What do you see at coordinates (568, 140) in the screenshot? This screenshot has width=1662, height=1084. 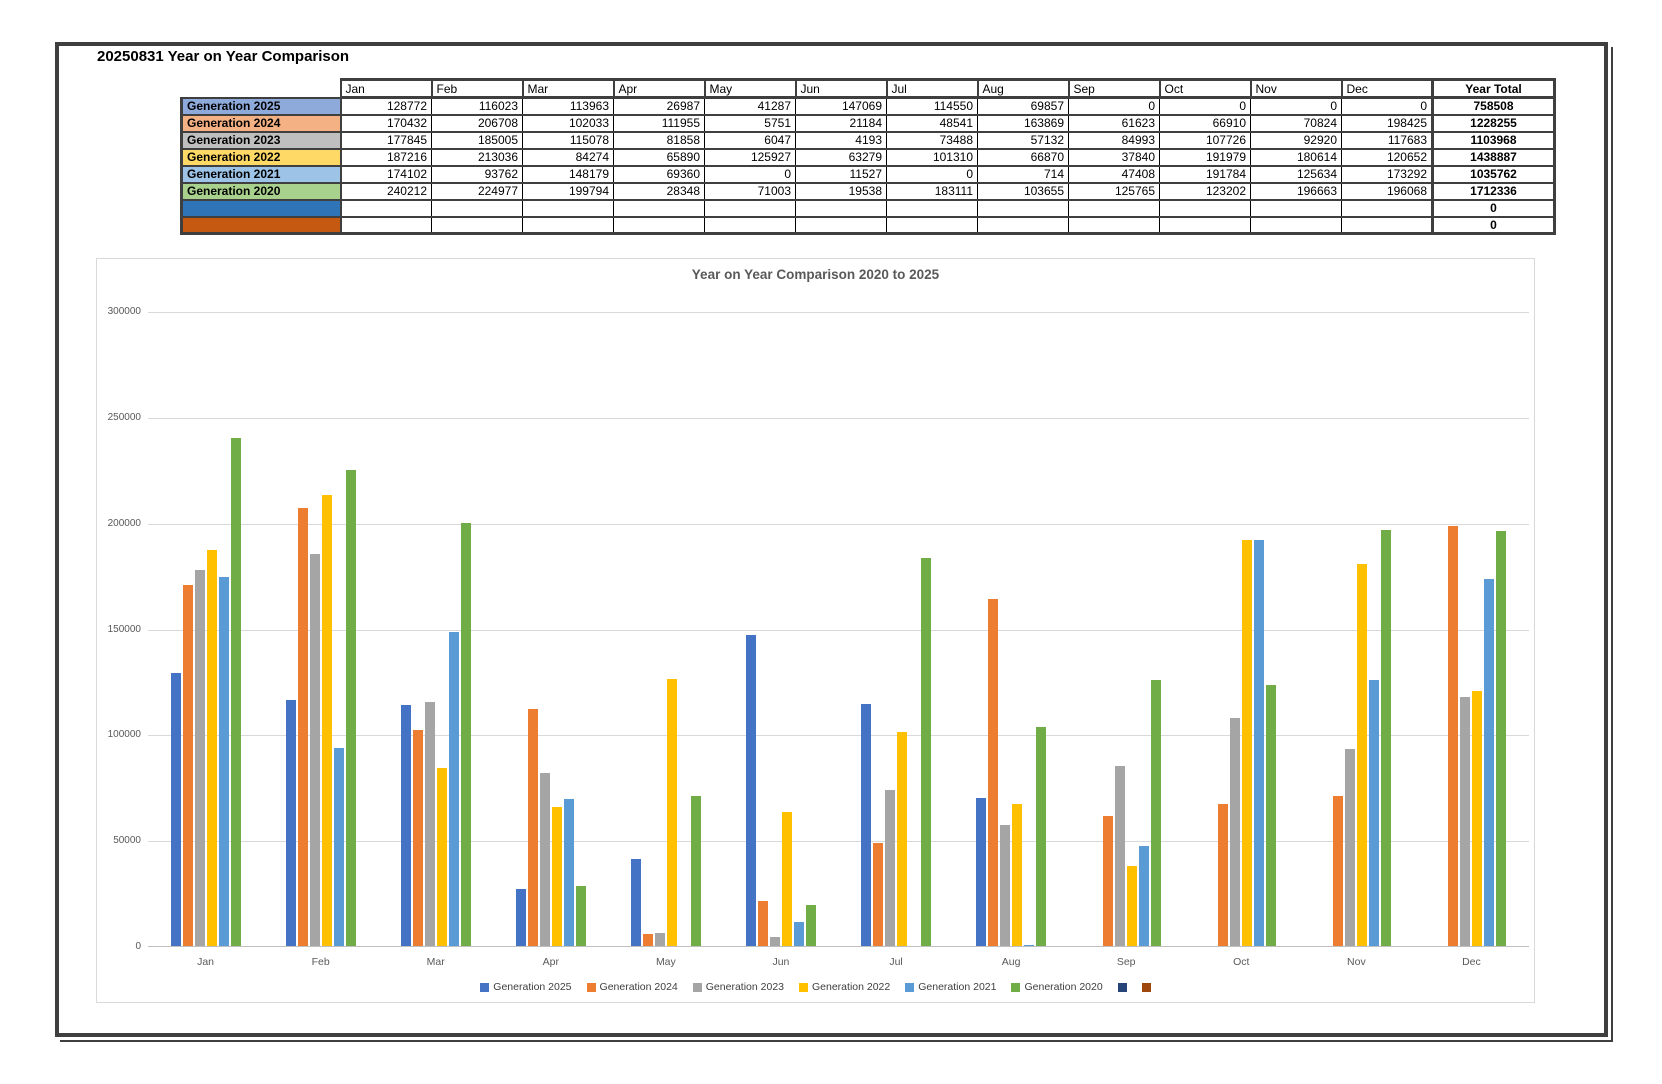 I see `value-cell: 115078` at bounding box center [568, 140].